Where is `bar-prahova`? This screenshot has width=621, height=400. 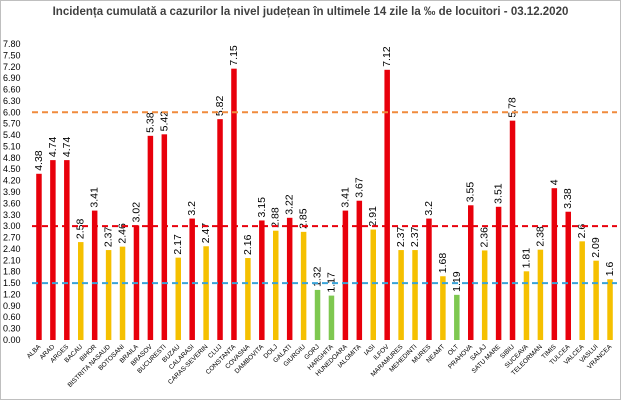
bar-prahova is located at coordinates (471, 272).